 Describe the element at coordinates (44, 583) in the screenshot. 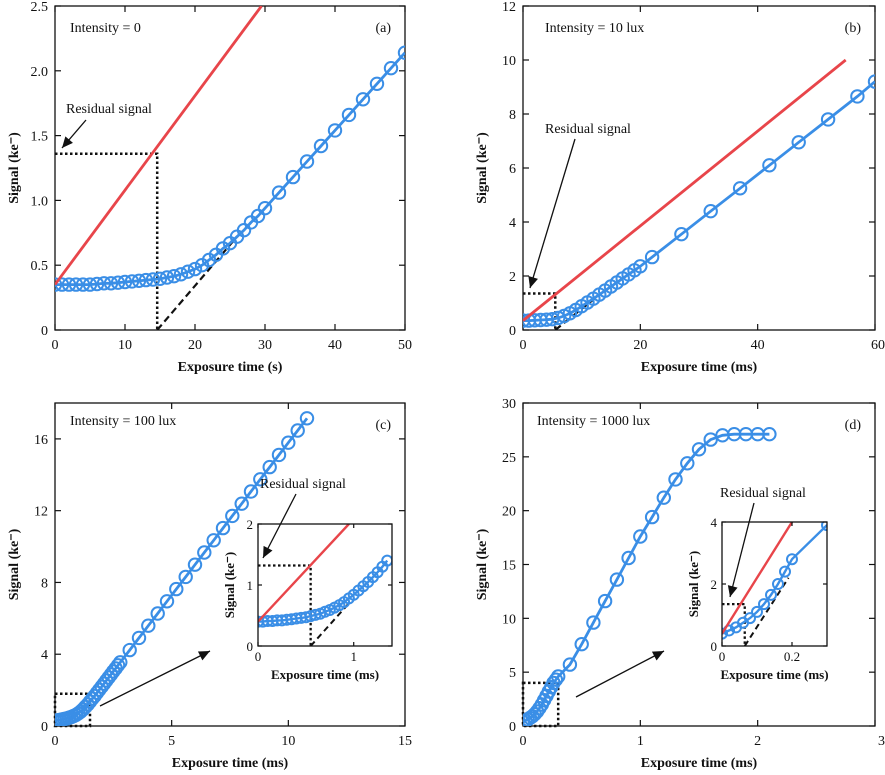

I see `panel-c-ytick-label: 8` at that location.